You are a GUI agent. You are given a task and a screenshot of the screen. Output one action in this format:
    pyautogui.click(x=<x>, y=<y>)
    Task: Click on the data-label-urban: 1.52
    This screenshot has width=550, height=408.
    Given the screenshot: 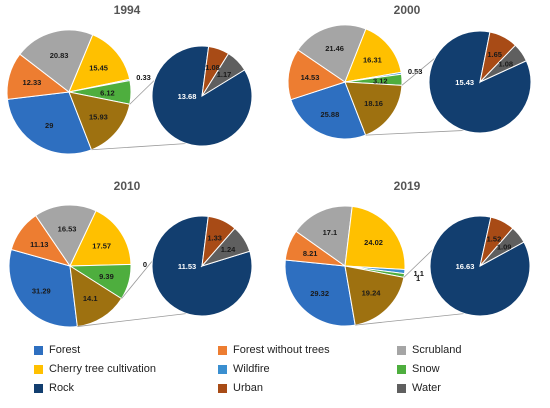 What is the action you would take?
    pyautogui.click(x=494, y=238)
    